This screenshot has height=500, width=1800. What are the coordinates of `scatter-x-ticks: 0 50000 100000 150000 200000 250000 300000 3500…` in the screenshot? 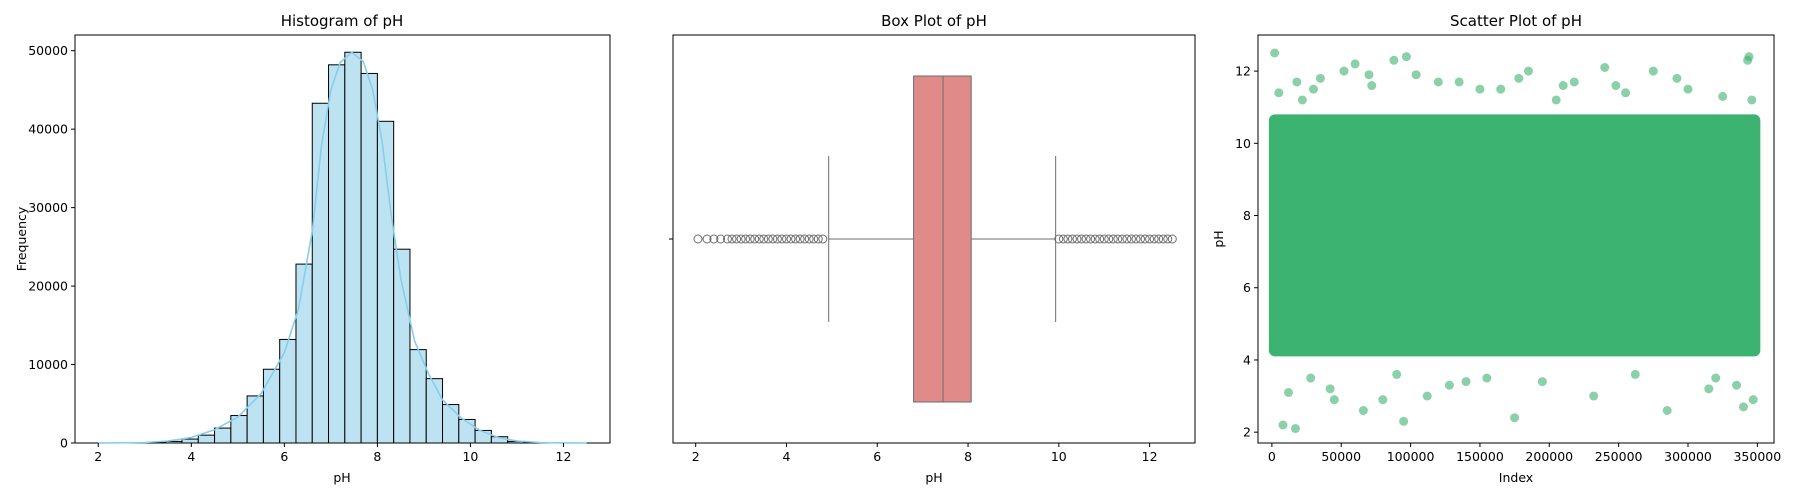 It's located at (1524, 453).